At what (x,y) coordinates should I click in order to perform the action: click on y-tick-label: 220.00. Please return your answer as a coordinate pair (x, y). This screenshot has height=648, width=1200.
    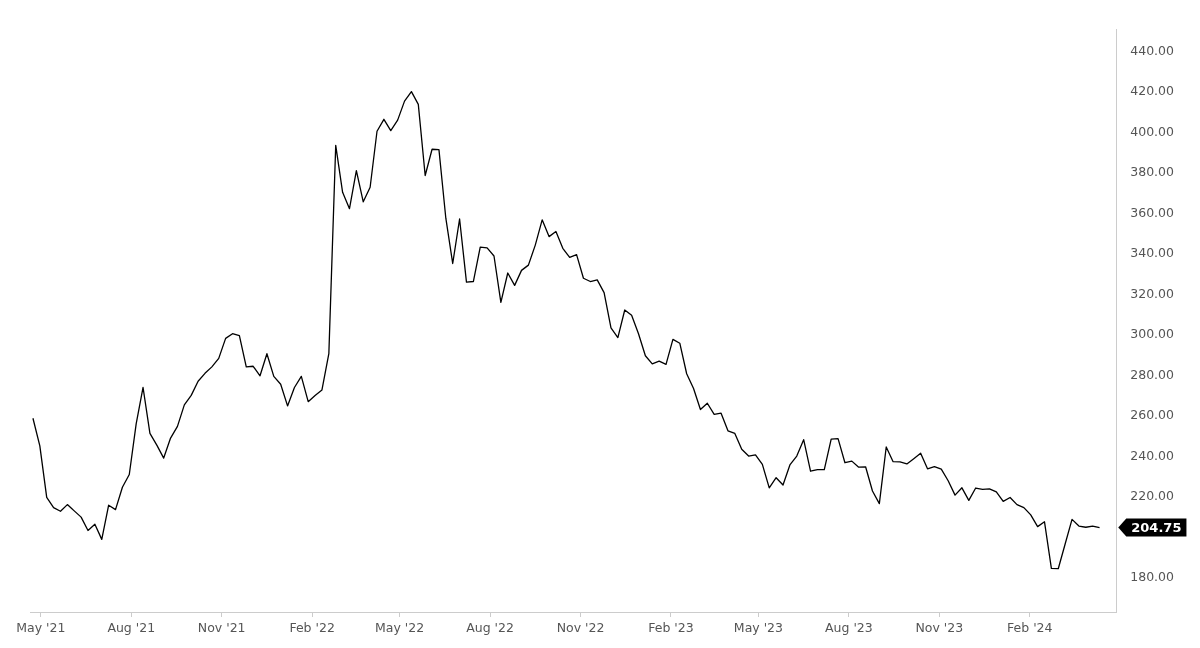
    Looking at the image, I should click on (1152, 495).